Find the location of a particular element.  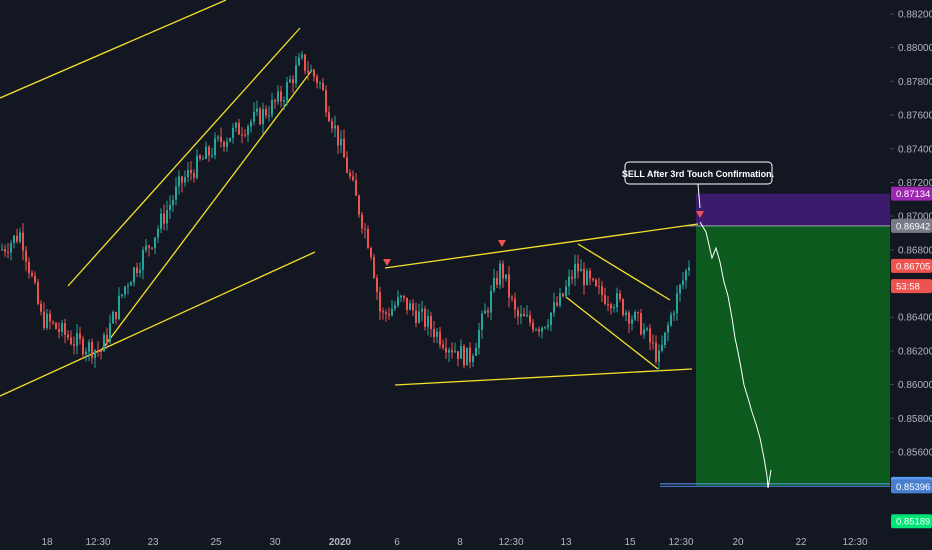

x-tick-label: 13 is located at coordinates (566, 542).